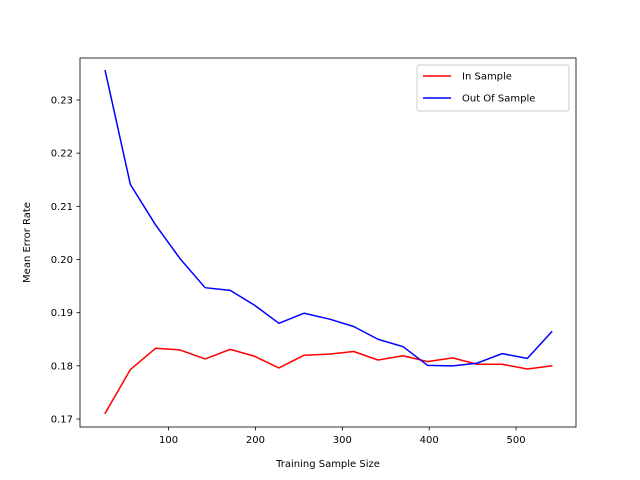 This screenshot has height=480, width=640. Describe the element at coordinates (327, 464) in the screenshot. I see `x-axis-label: Training Sample Size` at that location.